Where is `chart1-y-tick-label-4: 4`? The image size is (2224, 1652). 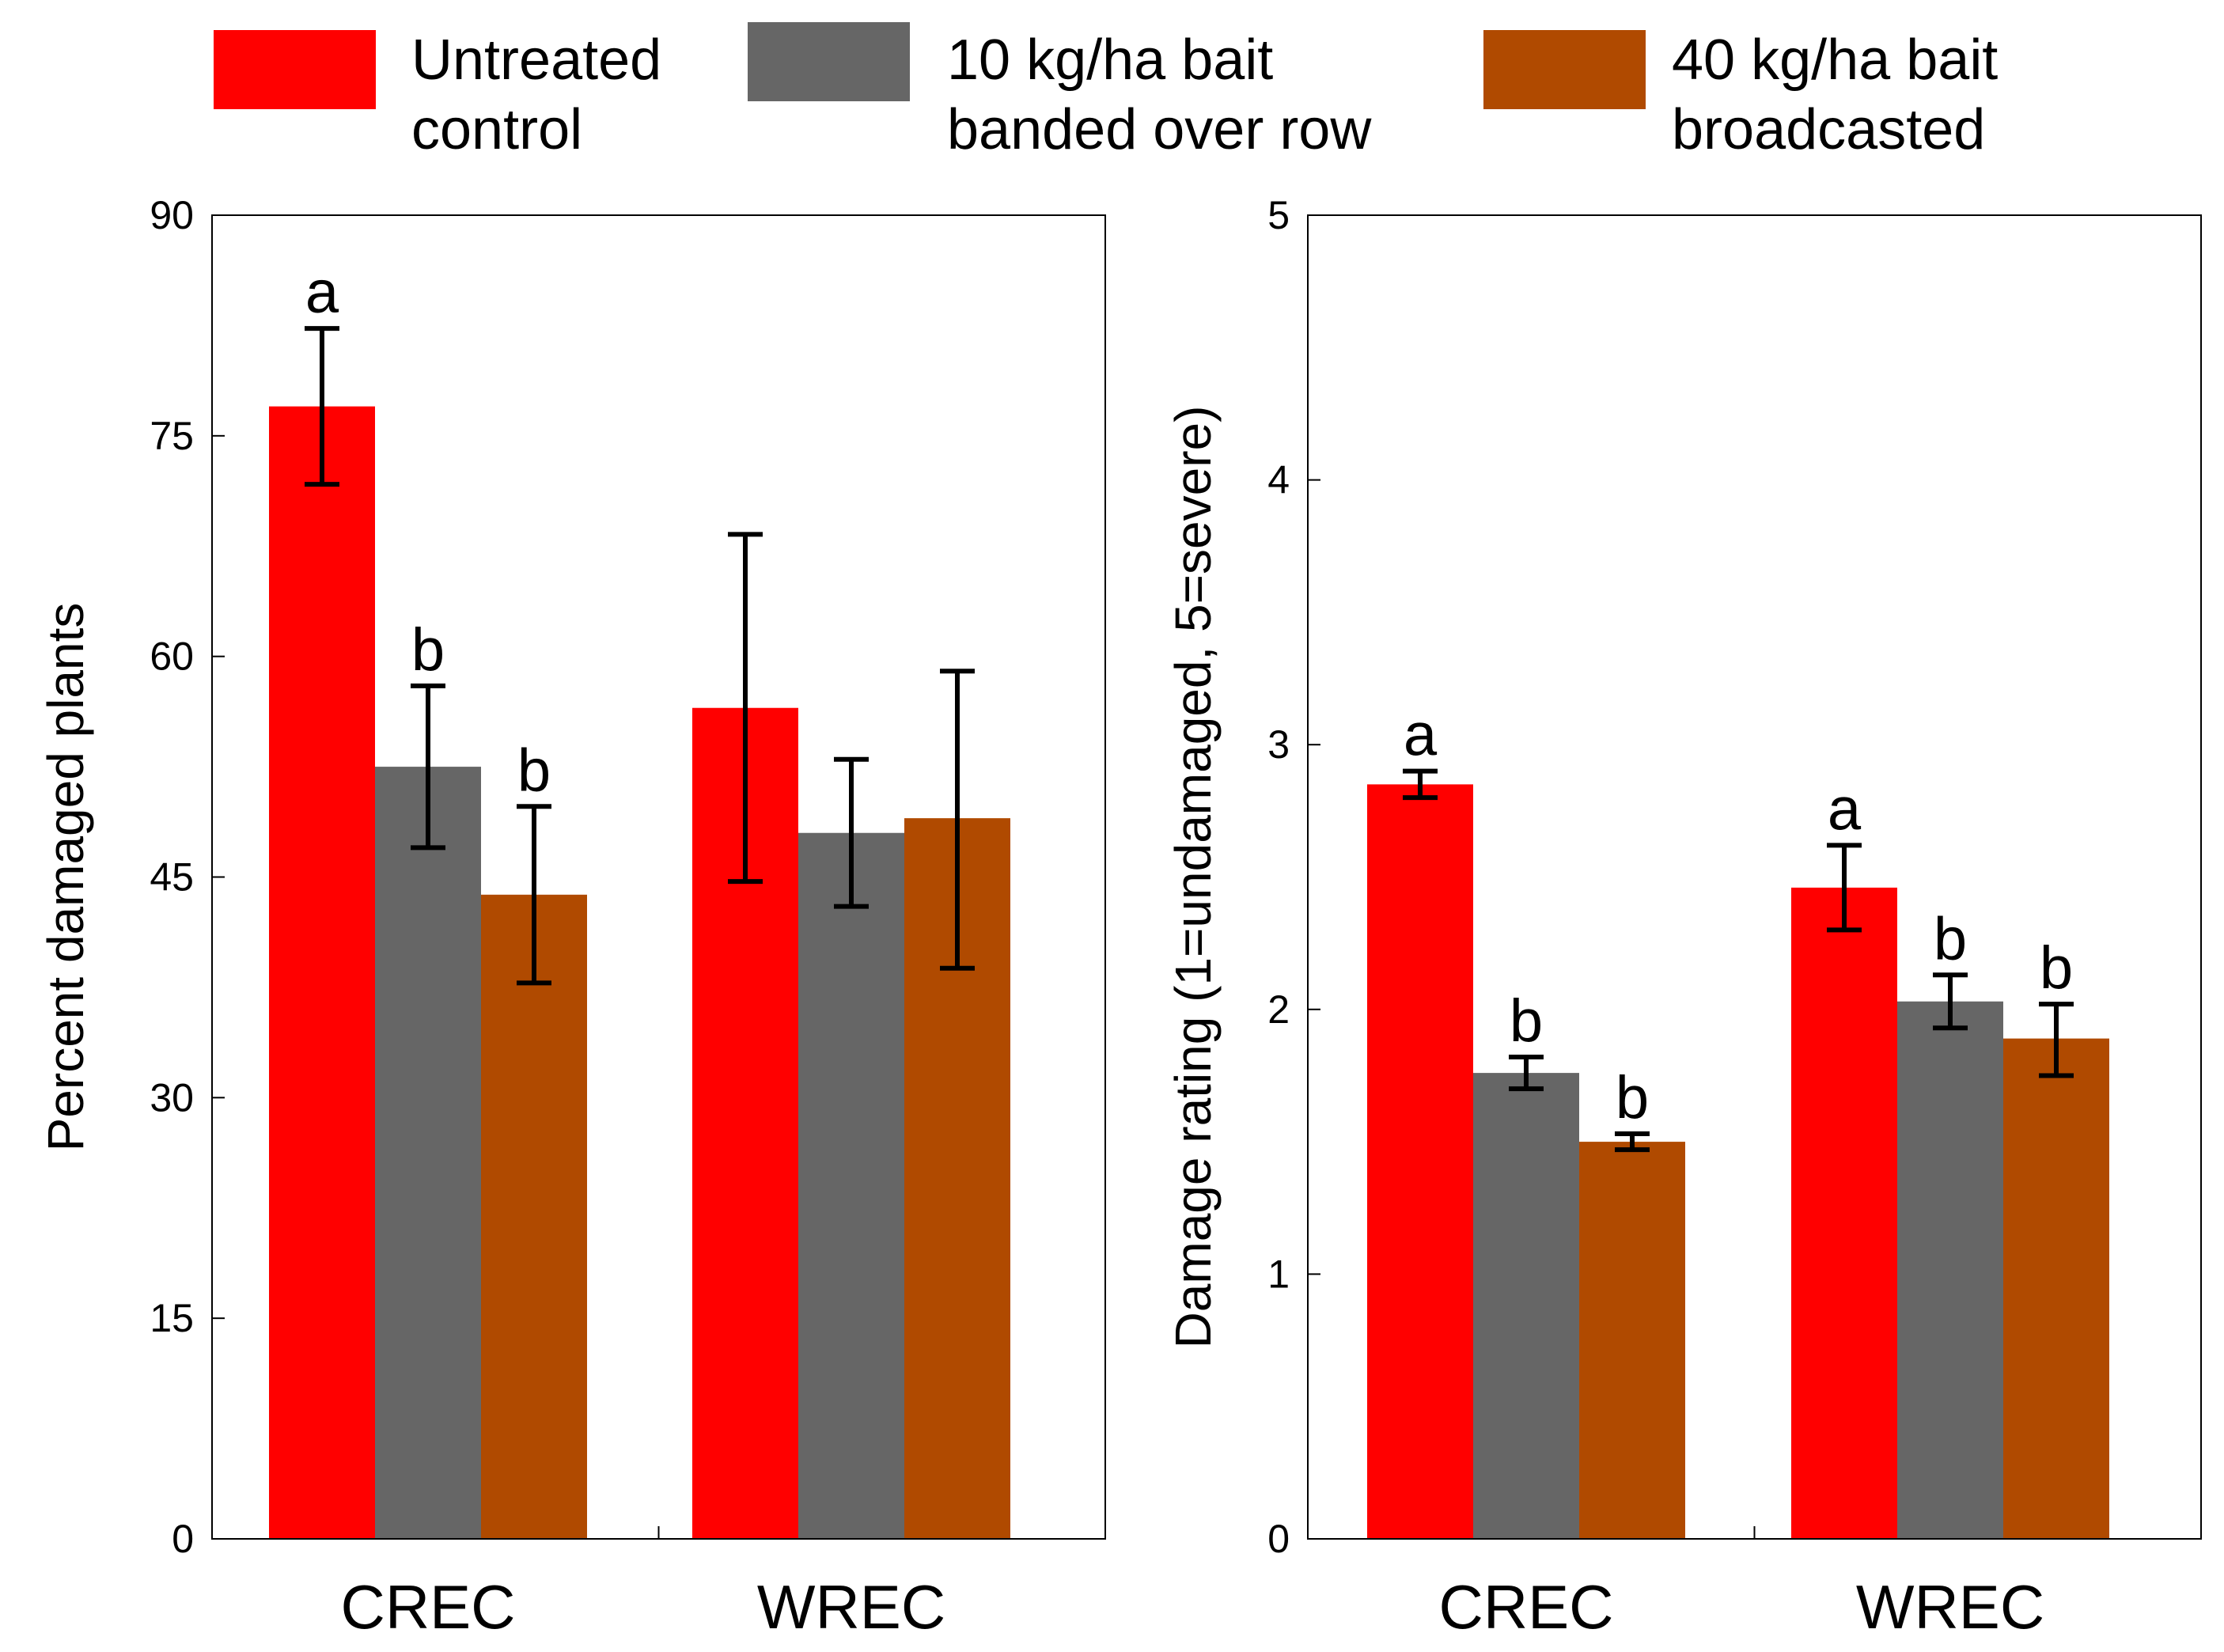 chart1-y-tick-label-4: 4 is located at coordinates (1278, 480).